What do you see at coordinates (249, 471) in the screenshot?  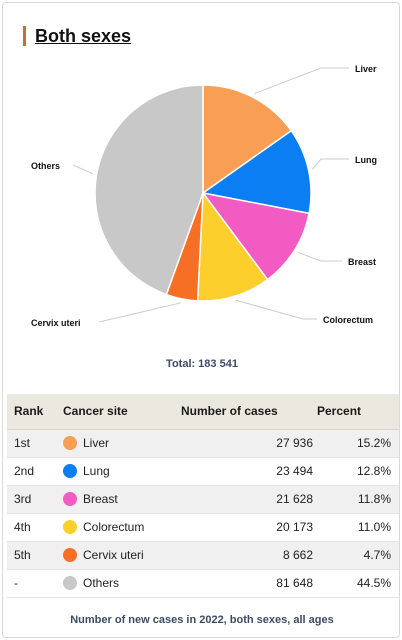 I see `cell-number-of-cases: 23 494` at bounding box center [249, 471].